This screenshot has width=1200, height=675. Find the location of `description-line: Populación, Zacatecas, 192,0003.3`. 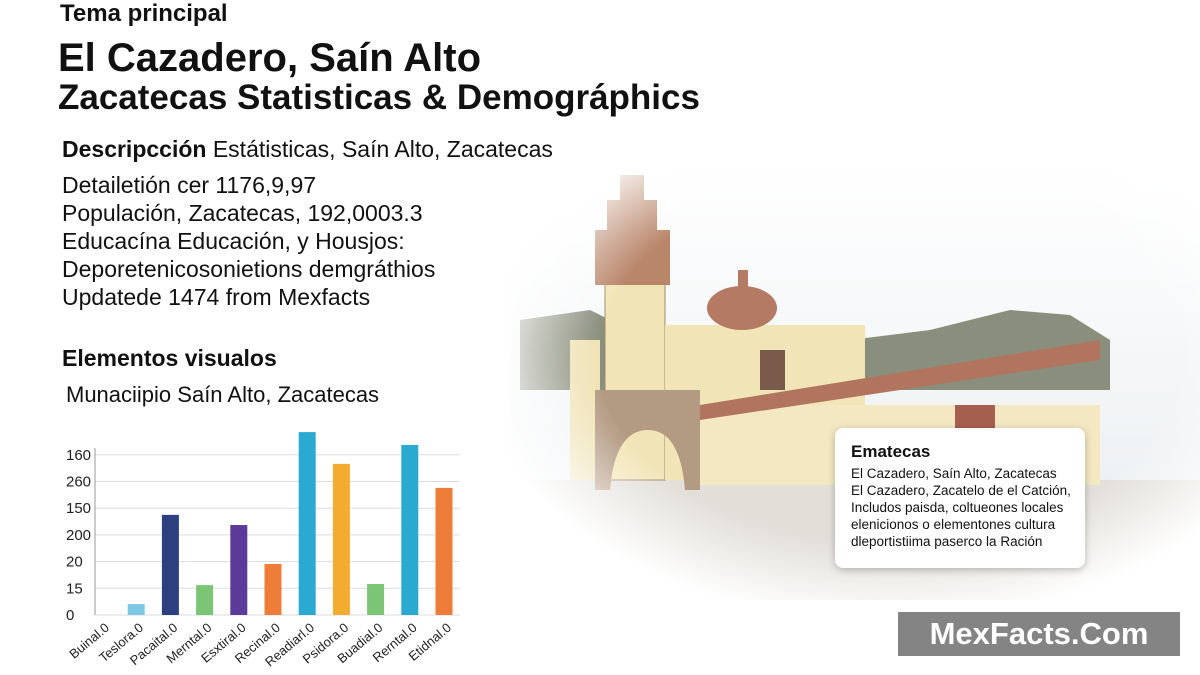

description-line: Populación, Zacatecas, 192,0003.3 is located at coordinates (242, 213).